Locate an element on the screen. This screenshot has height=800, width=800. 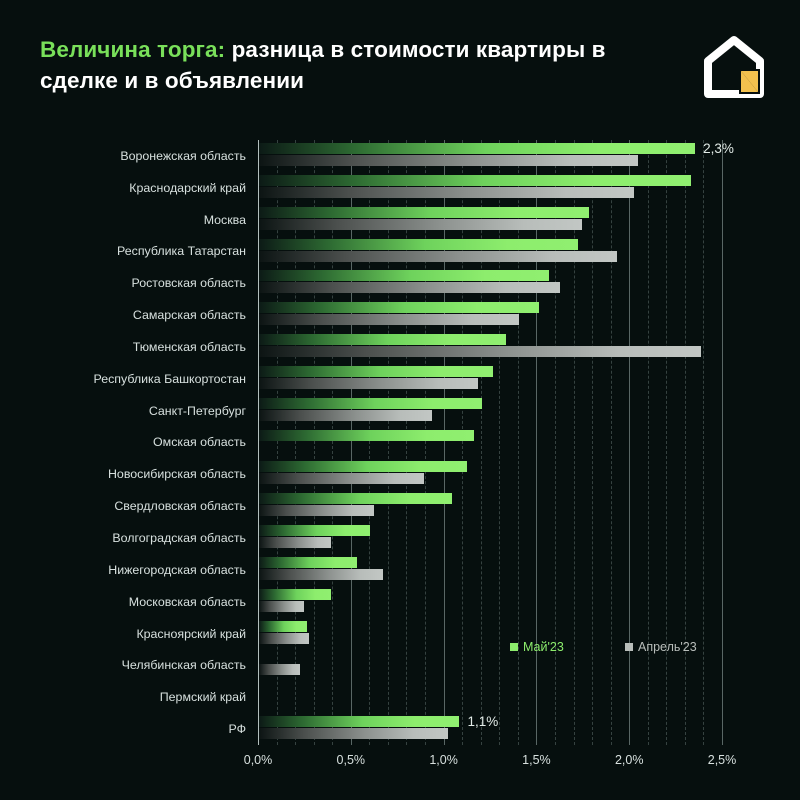
table-row: Москва is located at coordinates (400, 220).